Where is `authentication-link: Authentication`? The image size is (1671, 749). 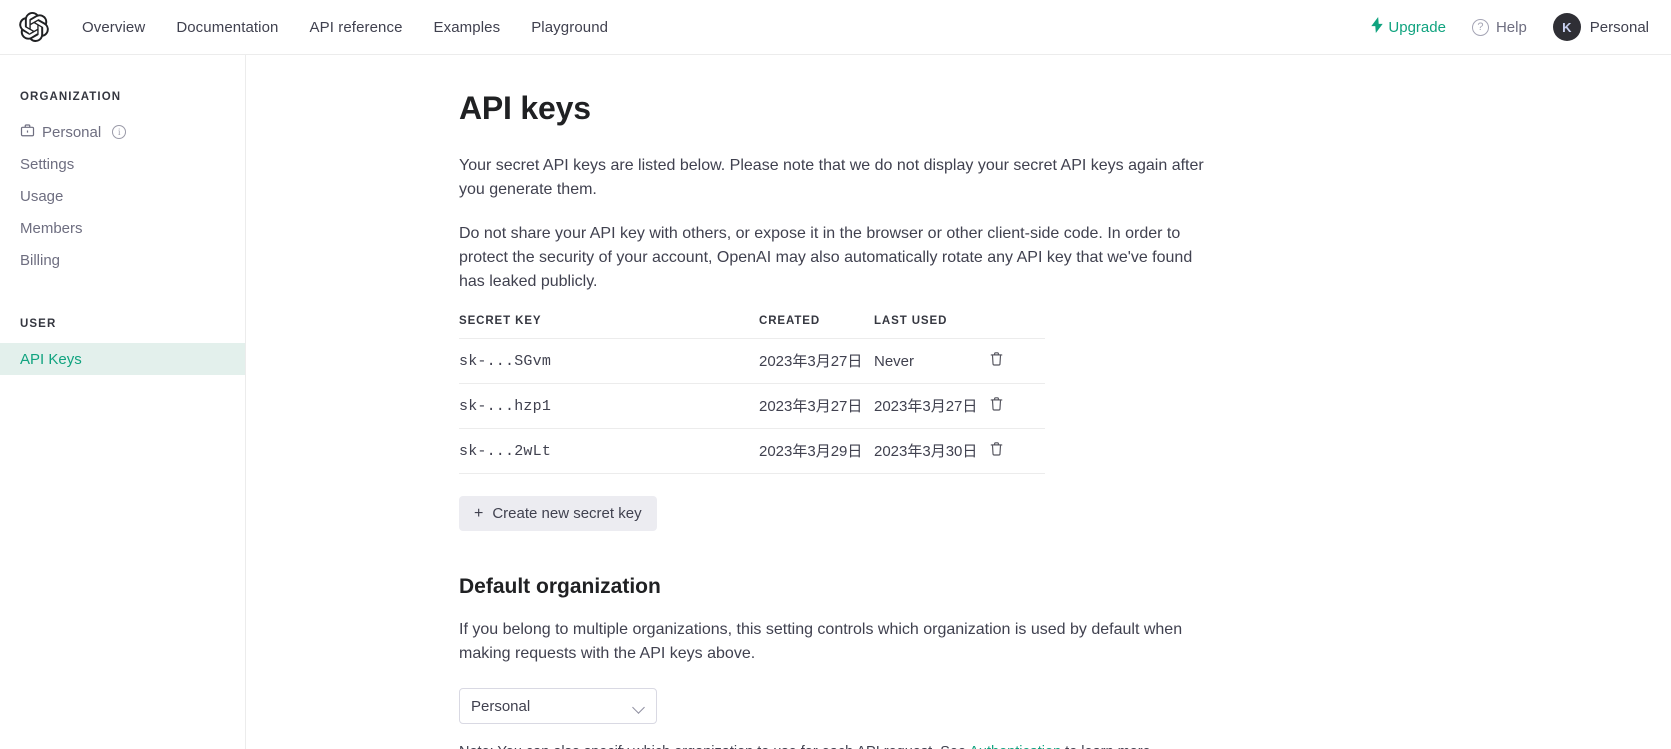 authentication-link: Authentication is located at coordinates (1015, 746).